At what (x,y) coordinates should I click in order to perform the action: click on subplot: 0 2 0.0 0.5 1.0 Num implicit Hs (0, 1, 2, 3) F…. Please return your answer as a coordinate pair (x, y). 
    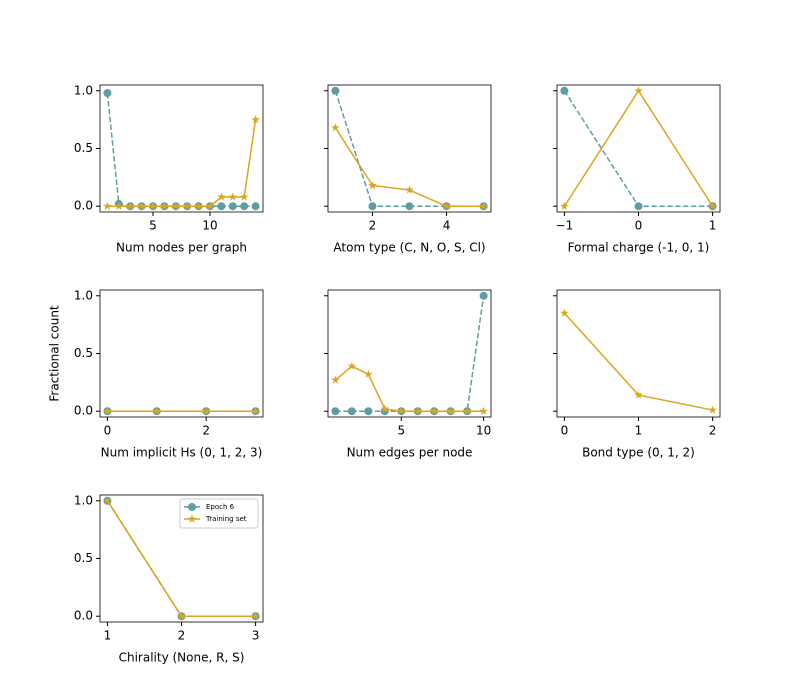
    Looking at the image, I should click on (156, 374).